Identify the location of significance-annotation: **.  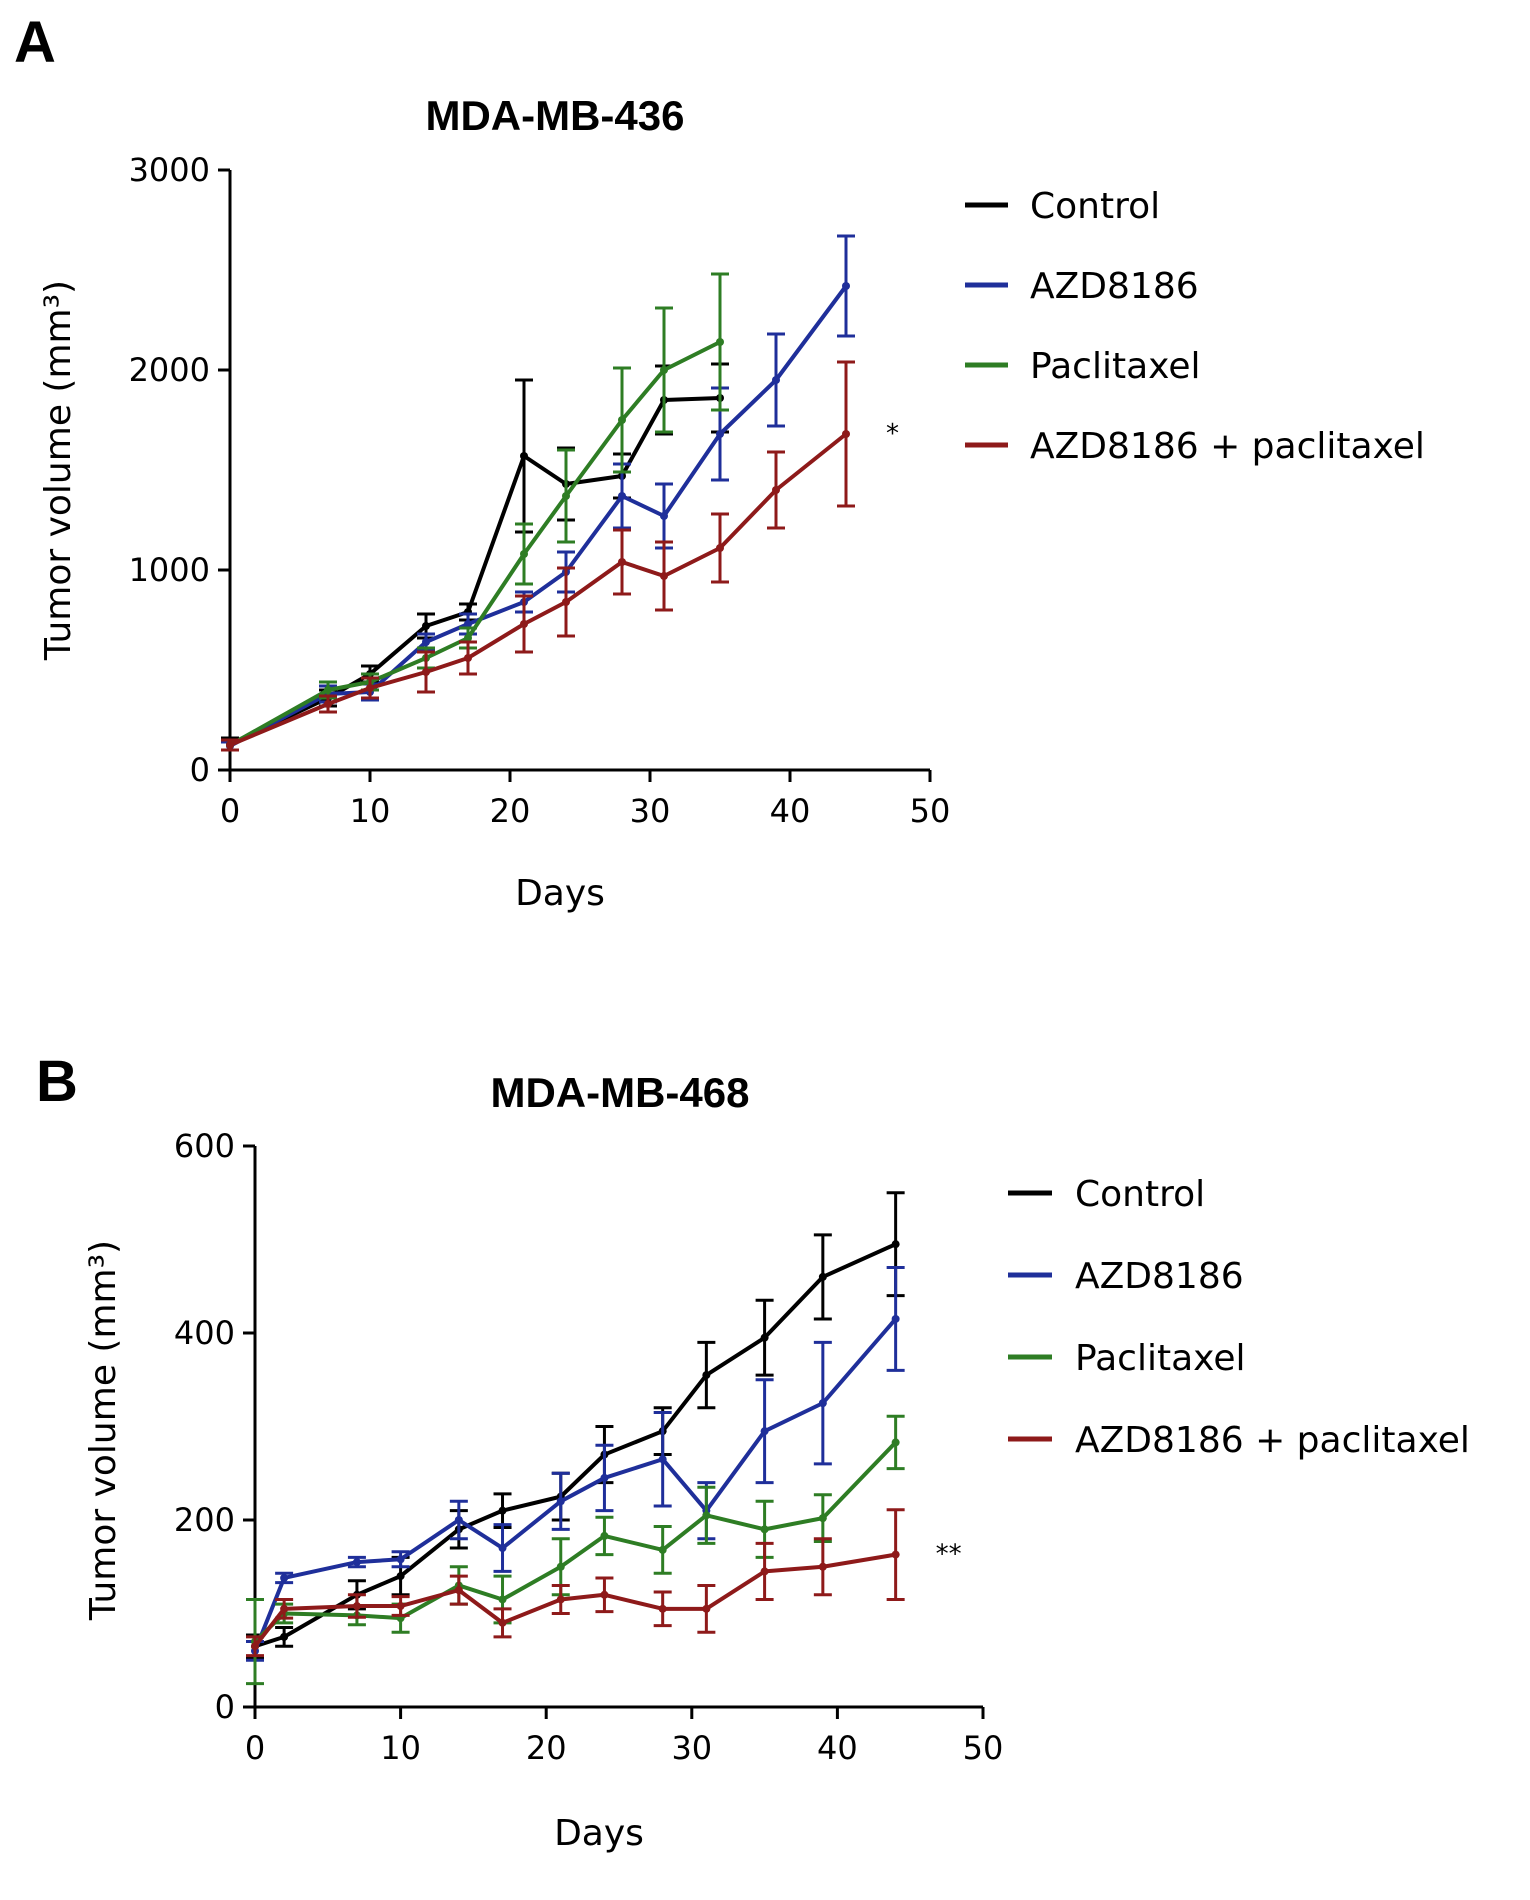
(949, 1555).